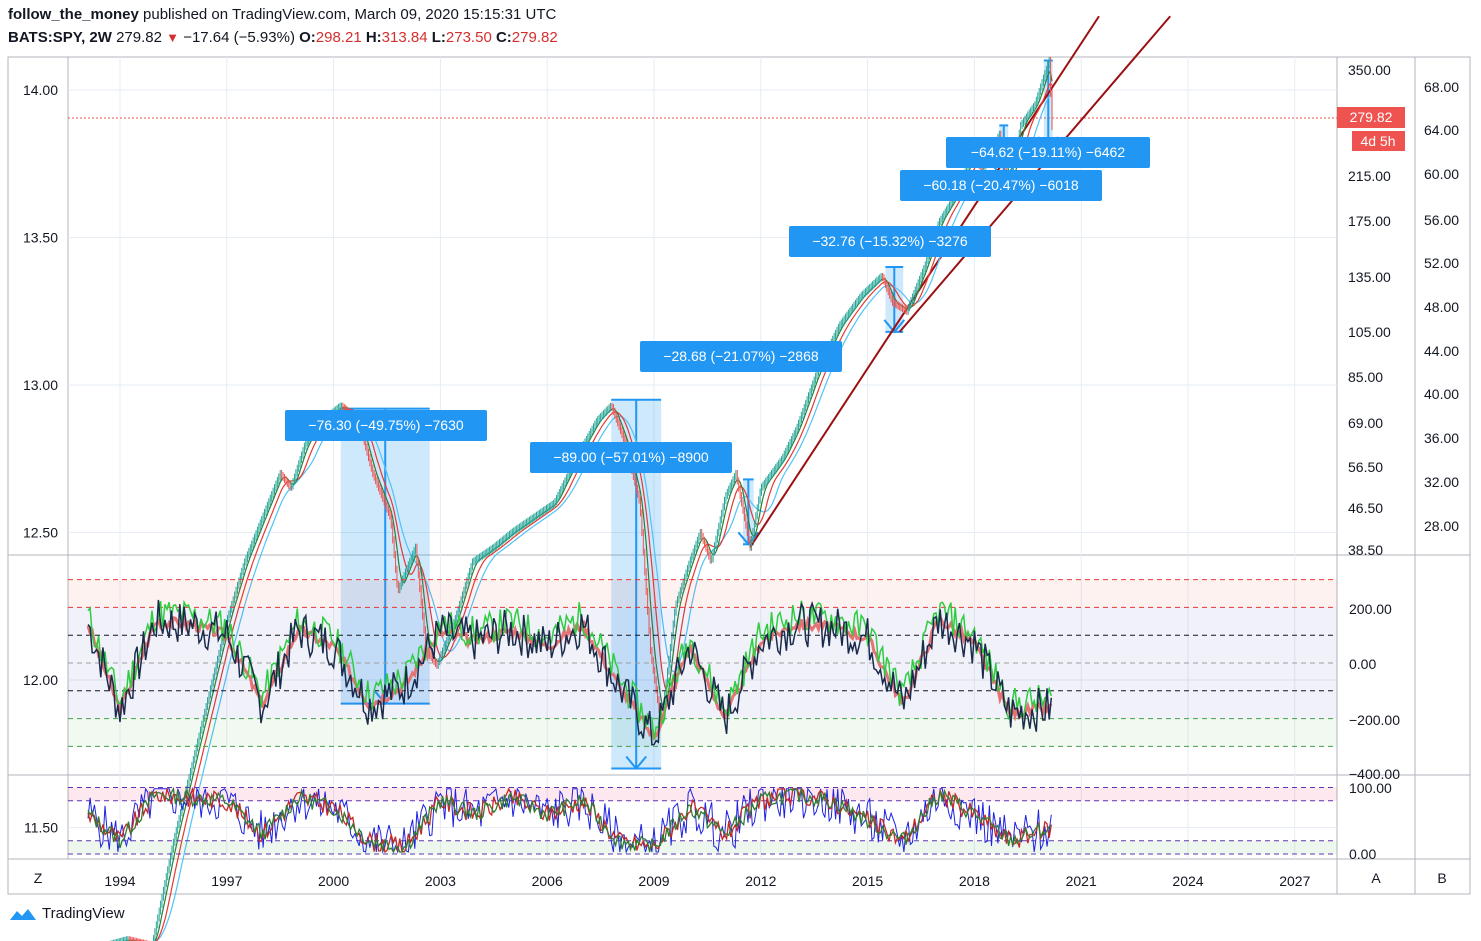  I want to click on left-axis-label: 12.00, so click(40, 680).